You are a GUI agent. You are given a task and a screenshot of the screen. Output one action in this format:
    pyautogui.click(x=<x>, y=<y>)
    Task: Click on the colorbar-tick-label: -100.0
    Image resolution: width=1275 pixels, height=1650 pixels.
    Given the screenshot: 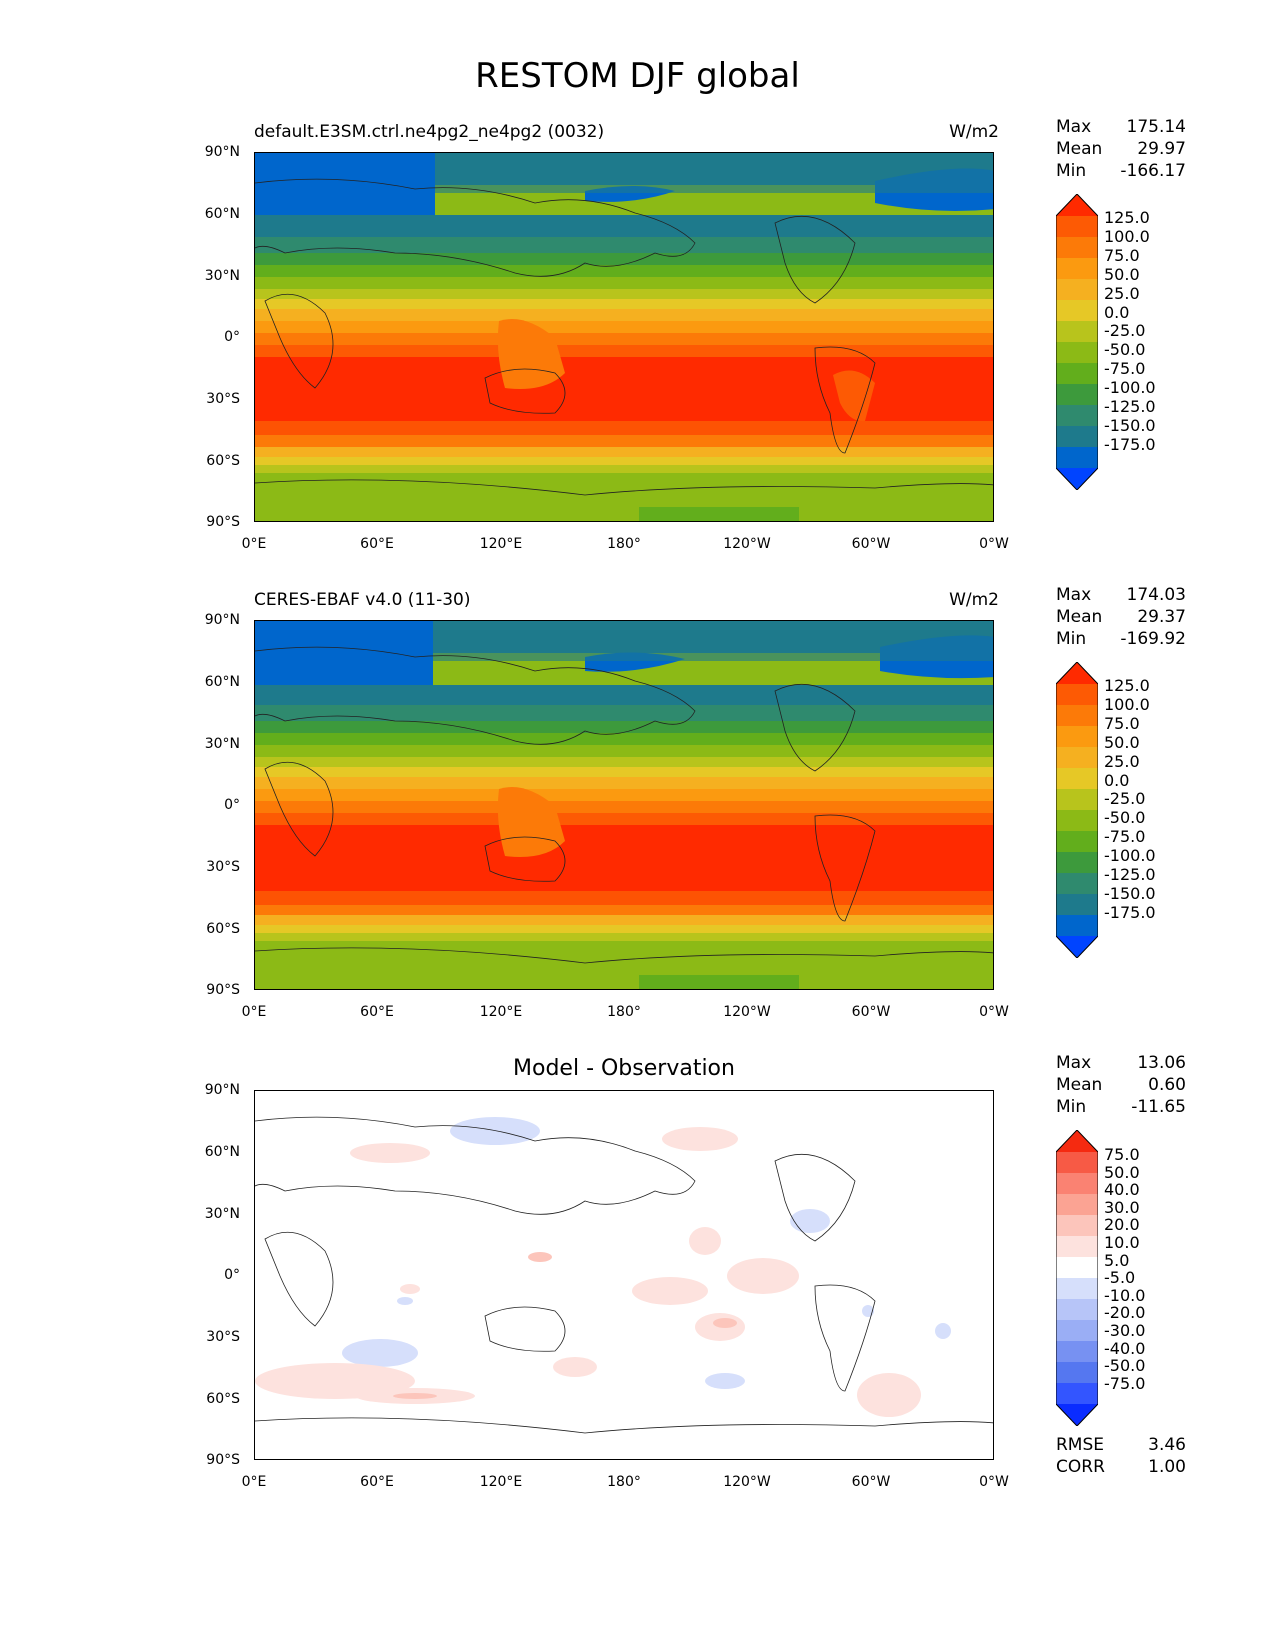 What is the action you would take?
    pyautogui.click(x=1130, y=856)
    